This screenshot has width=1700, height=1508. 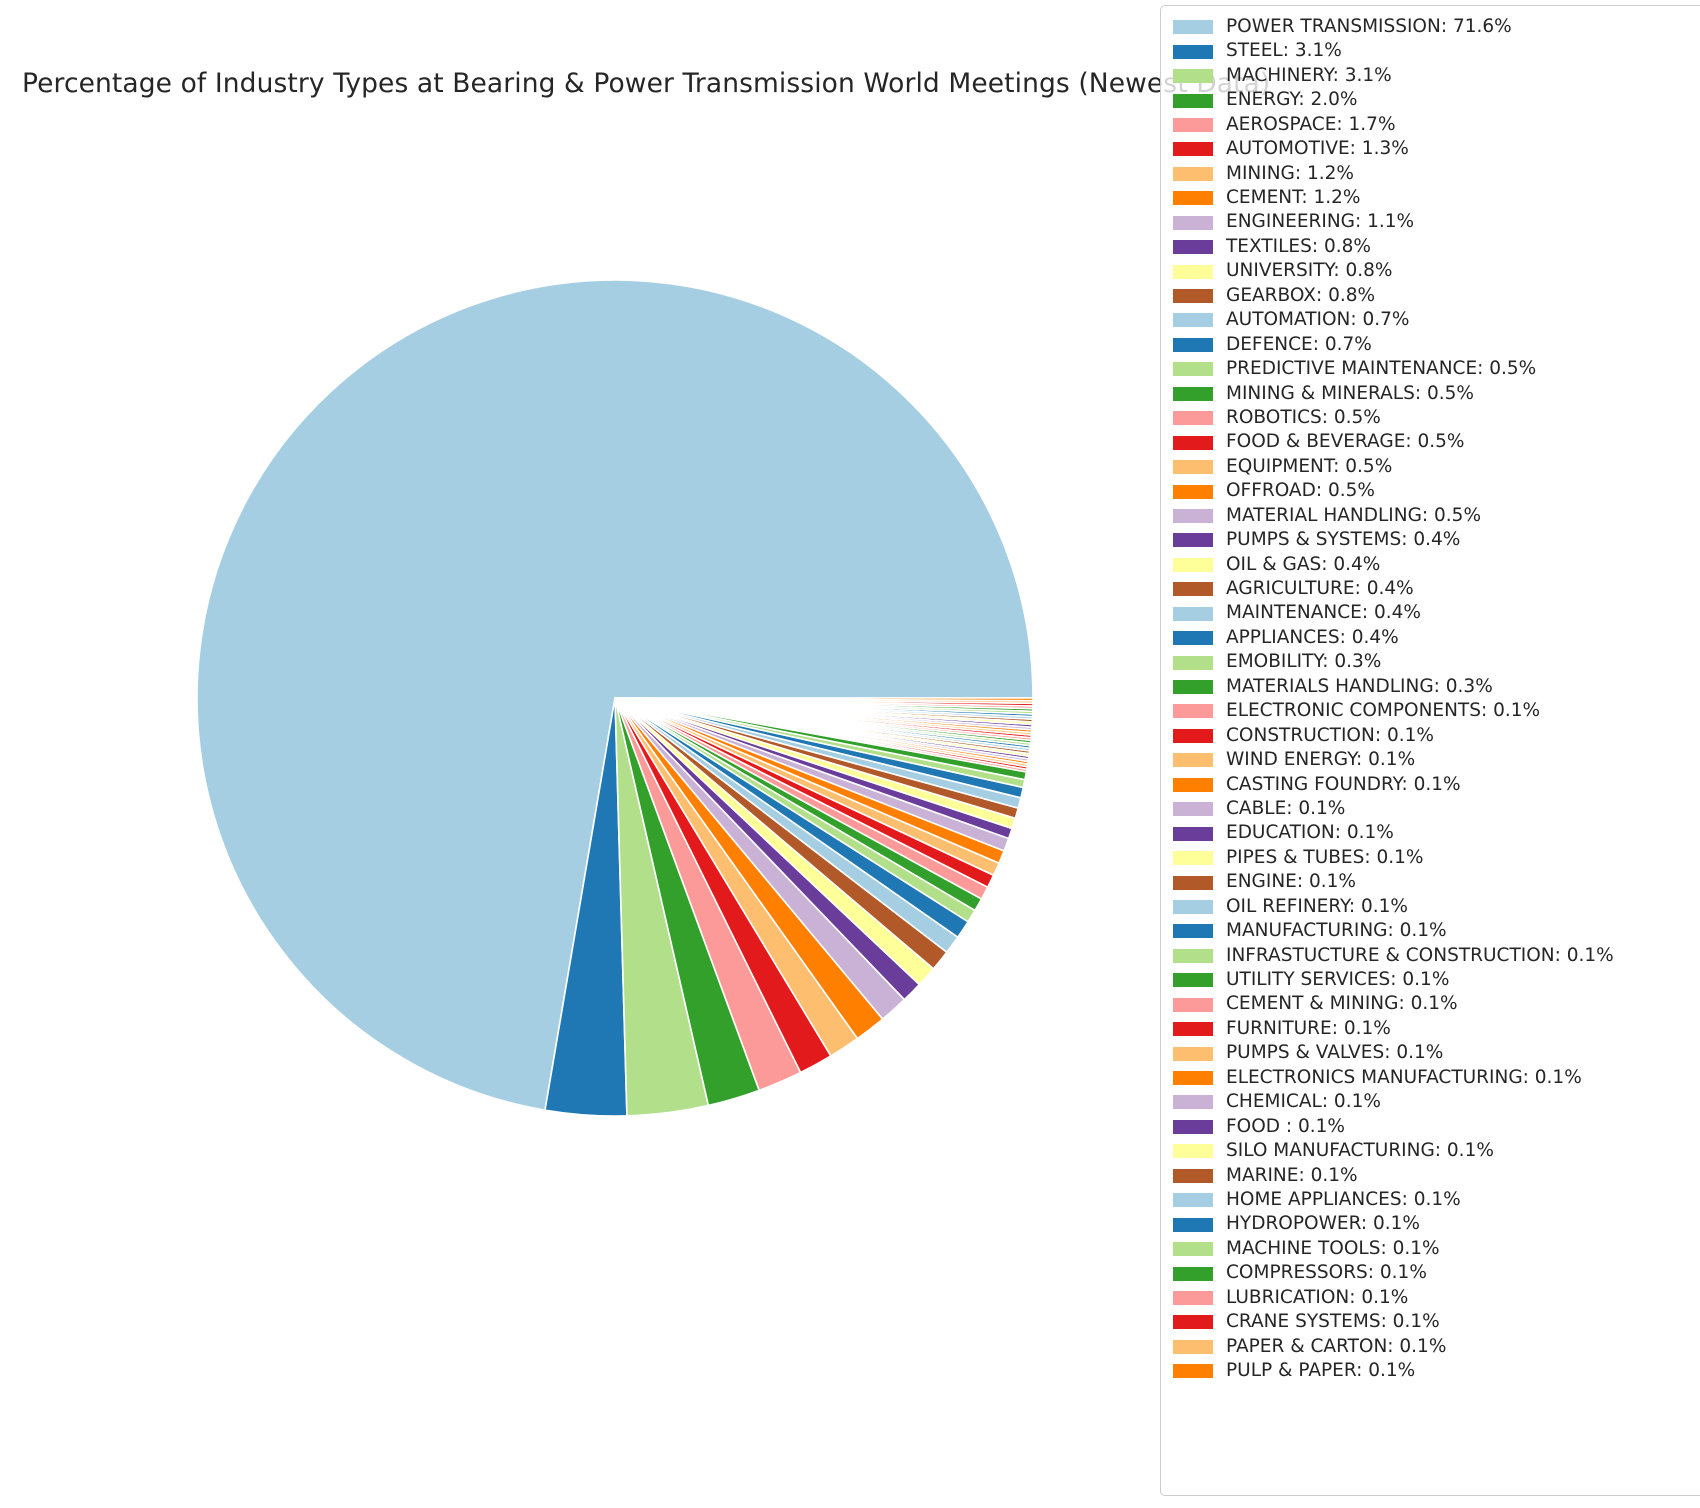 What do you see at coordinates (1387, 1151) in the screenshot?
I see `legend-item: SILO MANUFACTURING: 0.1%` at bounding box center [1387, 1151].